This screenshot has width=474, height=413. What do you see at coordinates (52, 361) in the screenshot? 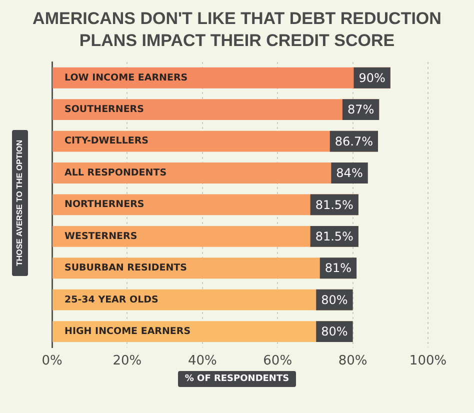
I see `x-tick-label: 0%` at bounding box center [52, 361].